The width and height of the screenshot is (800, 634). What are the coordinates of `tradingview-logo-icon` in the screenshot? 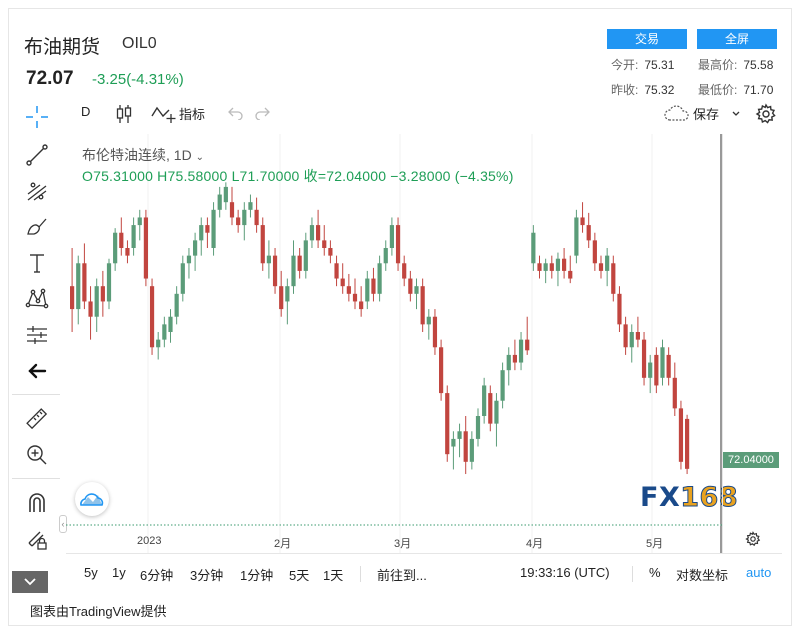 It's located at (92, 499).